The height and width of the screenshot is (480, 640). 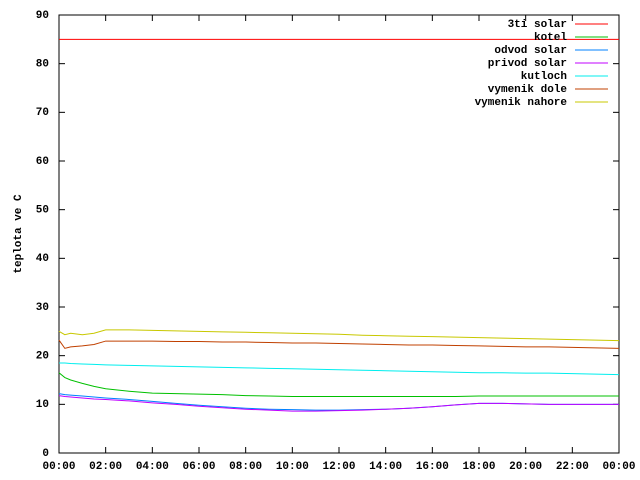 I want to click on legend-label: vymenik dole, so click(x=528, y=90).